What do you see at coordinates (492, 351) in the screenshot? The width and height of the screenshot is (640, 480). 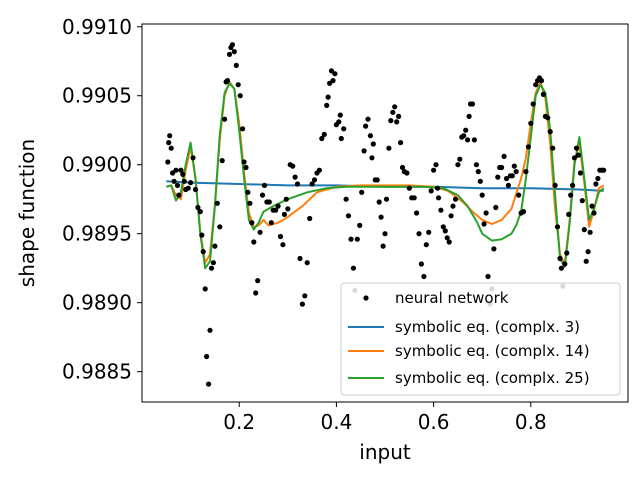 I see `legend-label-complx-14: symbolic eq. (complx. 14)` at bounding box center [492, 351].